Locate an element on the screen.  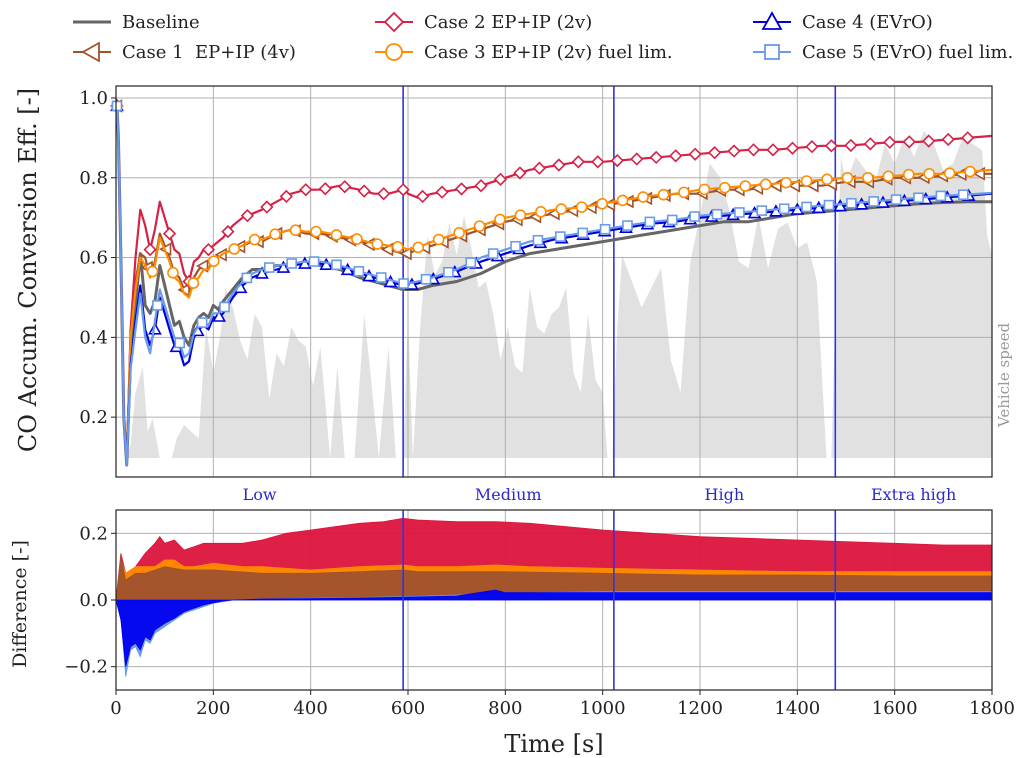
vehicle-speed-label: Vehicle speed is located at coordinates (1004, 375).